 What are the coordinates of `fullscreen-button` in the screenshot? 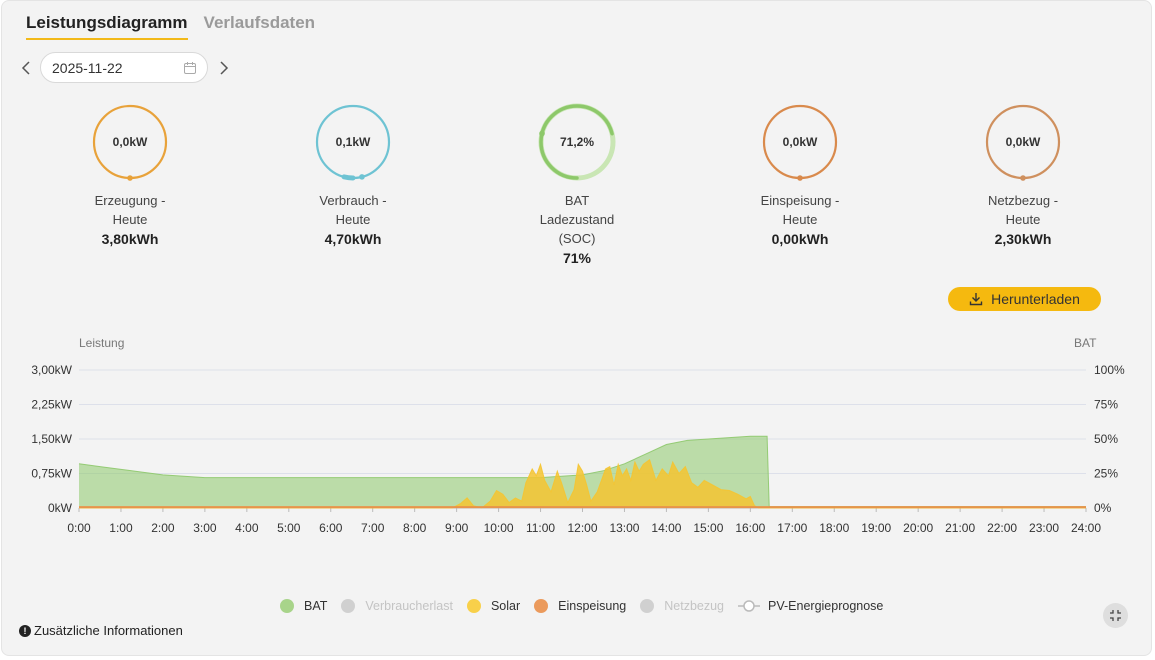 It's located at (1115, 615).